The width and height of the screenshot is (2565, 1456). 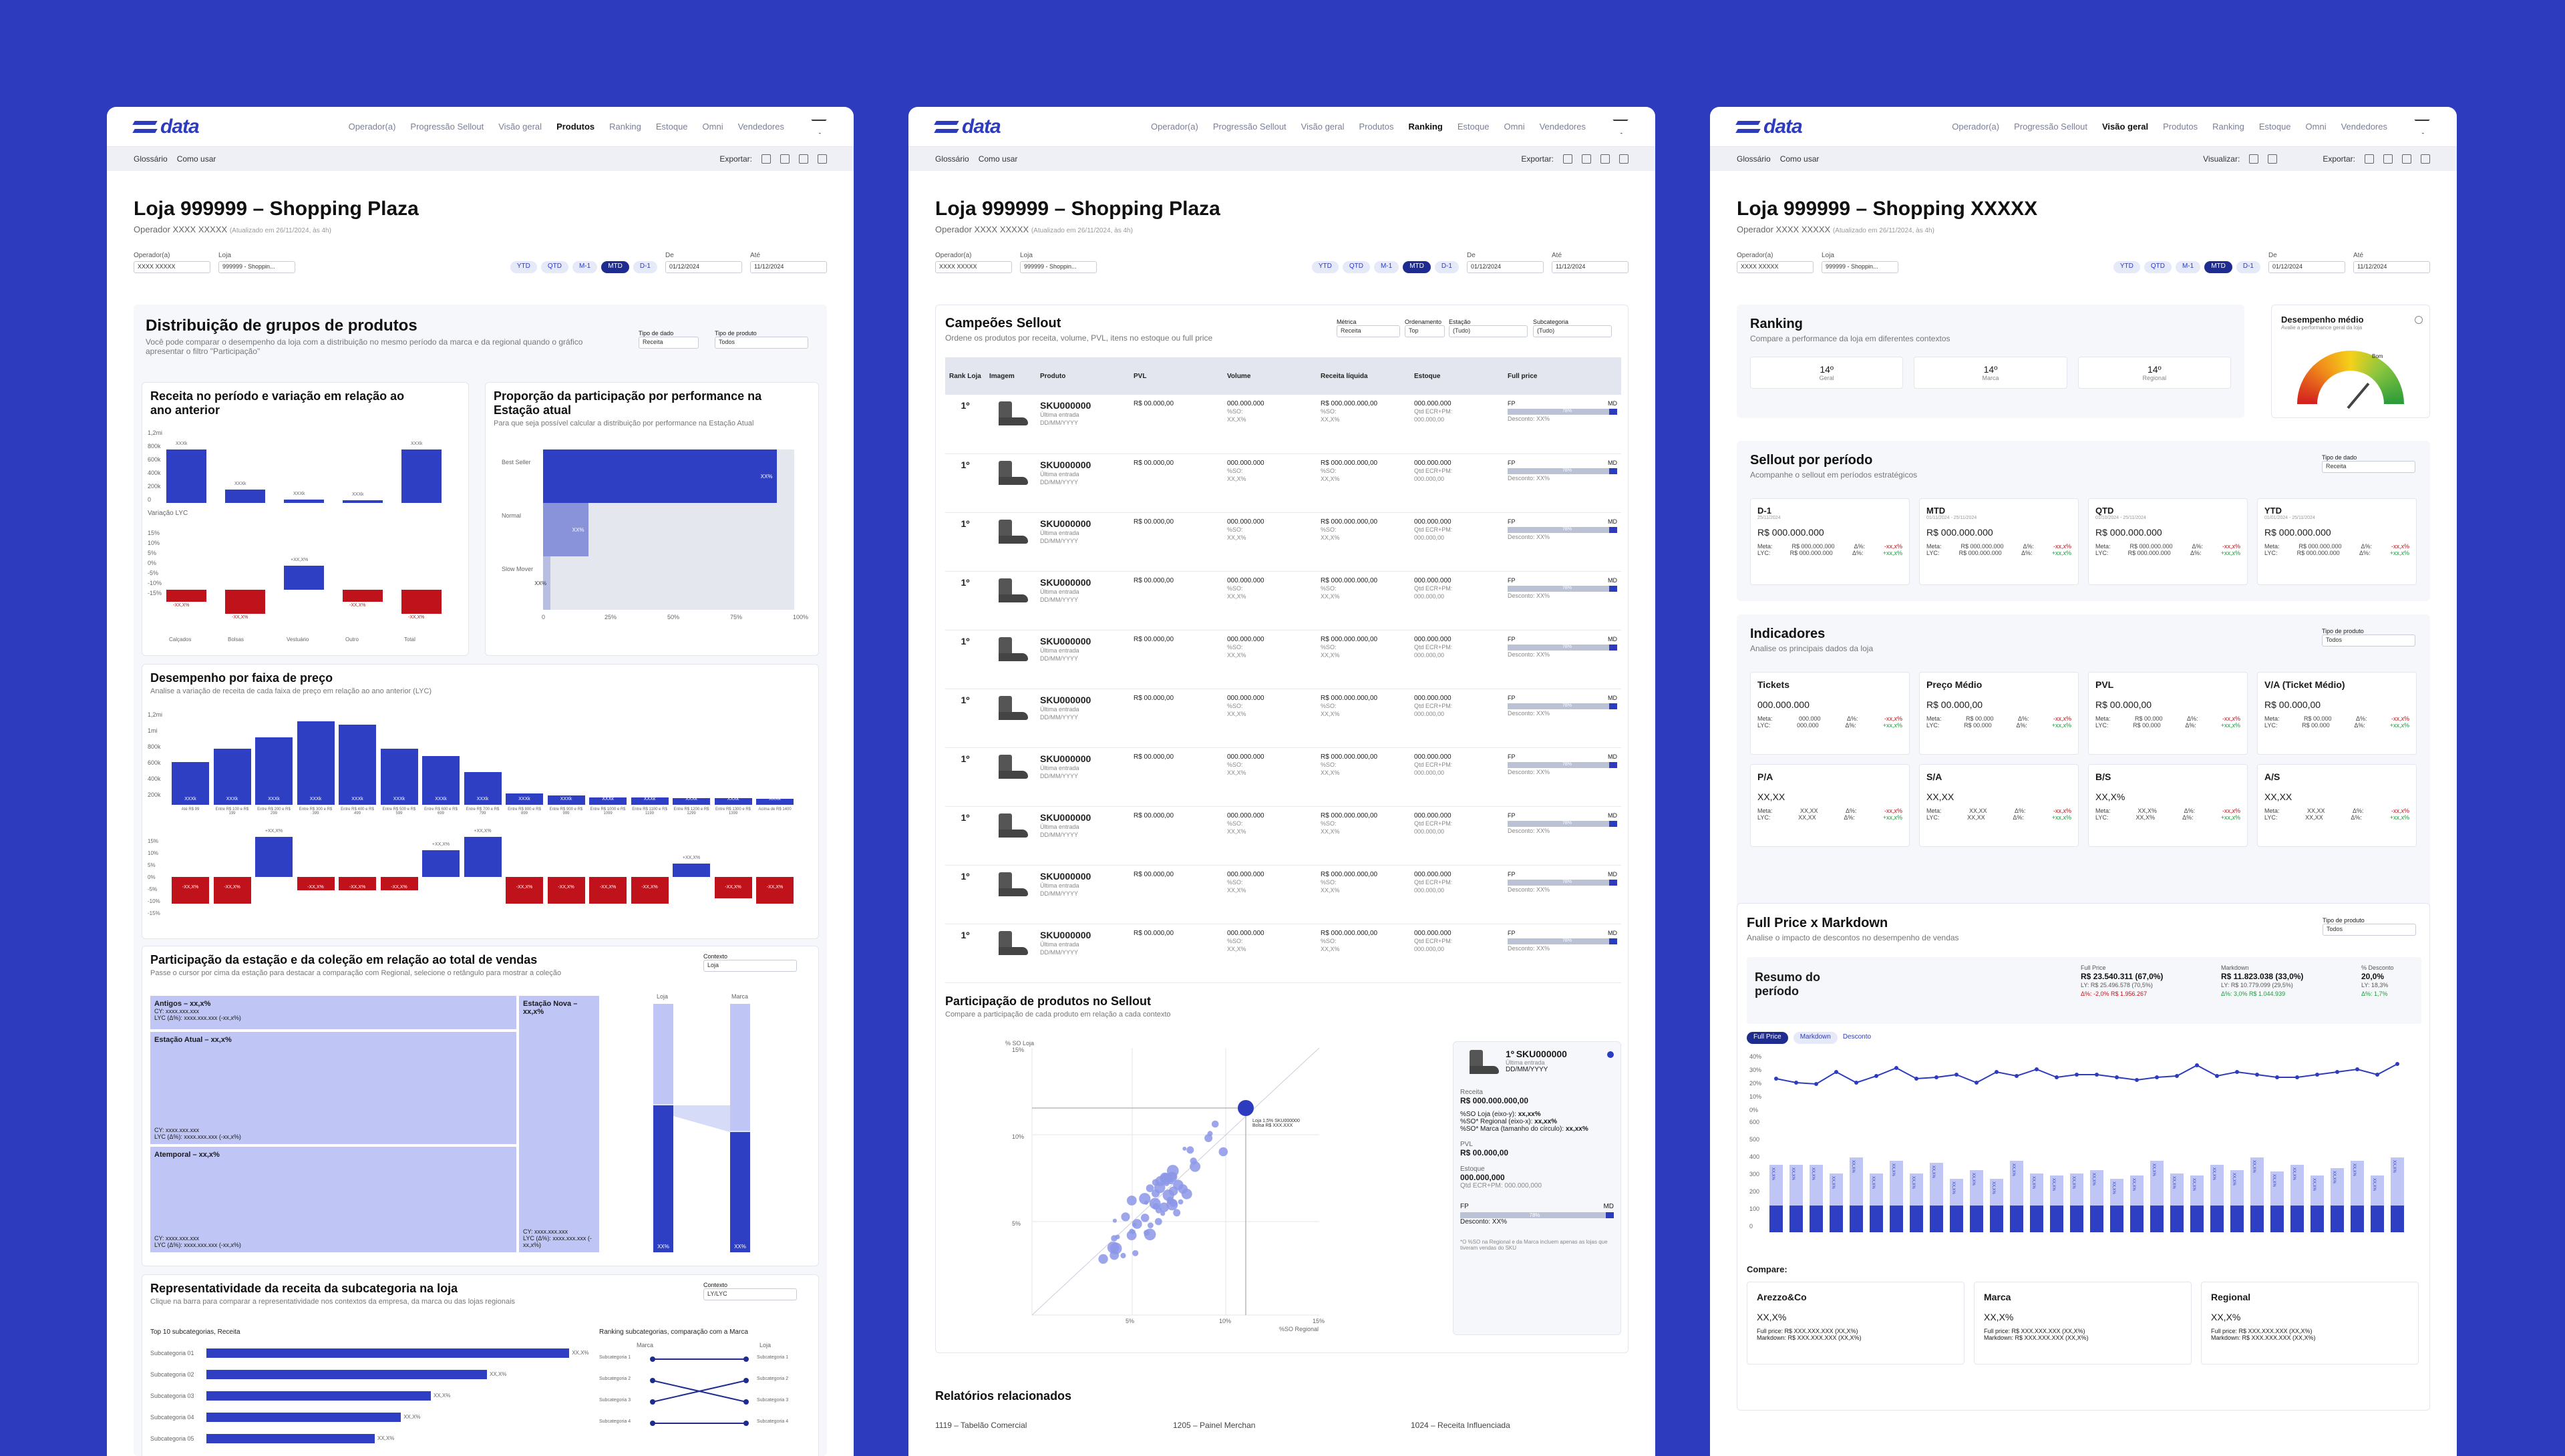 What do you see at coordinates (2273, 159) in the screenshot?
I see `view-table-icon` at bounding box center [2273, 159].